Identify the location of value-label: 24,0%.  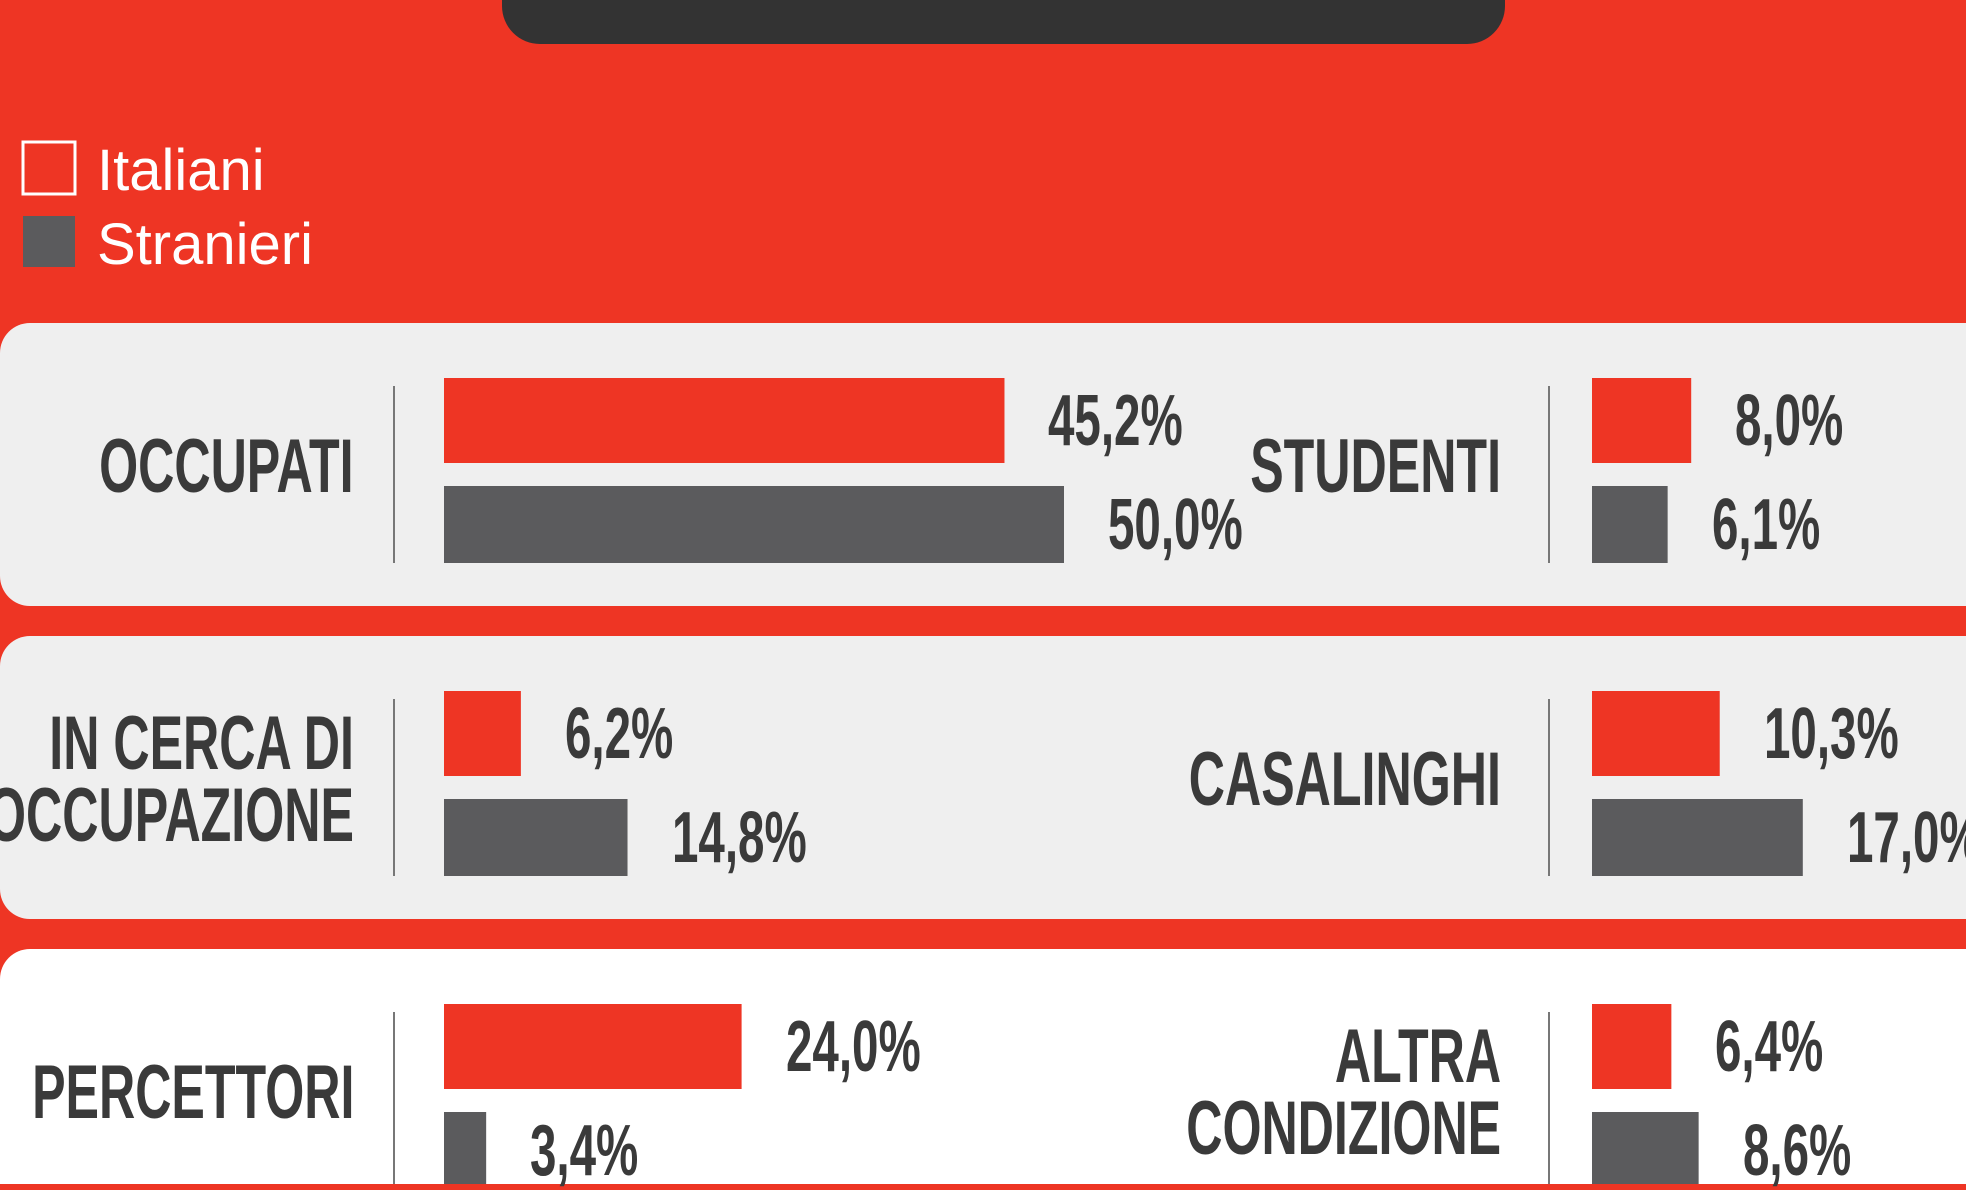
(853, 1046).